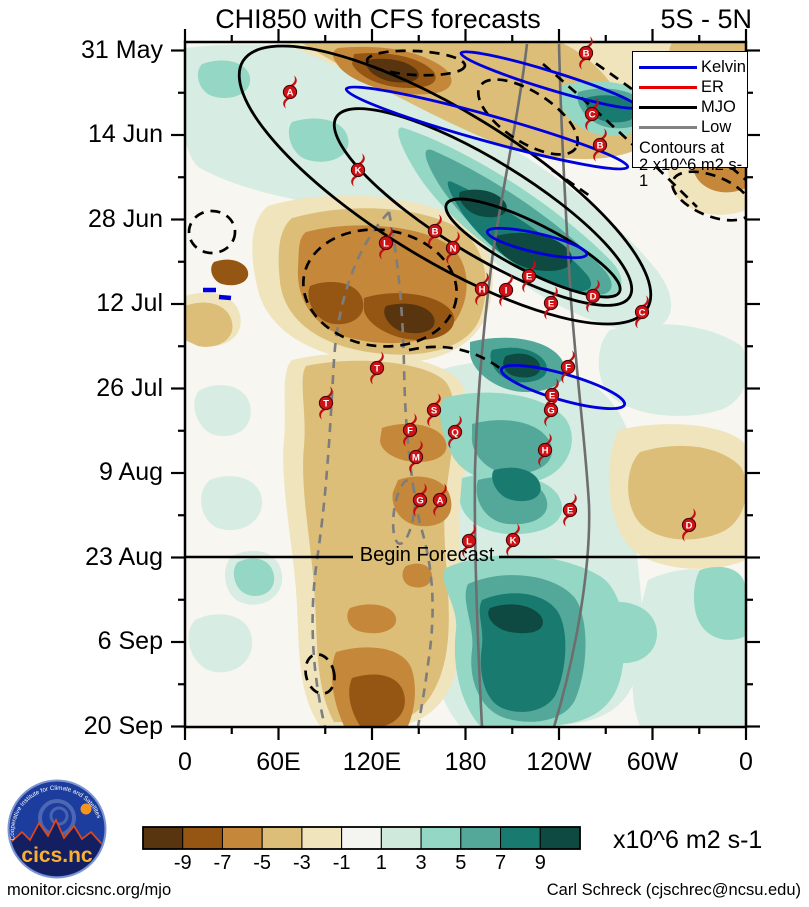 This screenshot has width=809, height=907. Describe the element at coordinates (434, 410) in the screenshot. I see `text-shape: S` at that location.